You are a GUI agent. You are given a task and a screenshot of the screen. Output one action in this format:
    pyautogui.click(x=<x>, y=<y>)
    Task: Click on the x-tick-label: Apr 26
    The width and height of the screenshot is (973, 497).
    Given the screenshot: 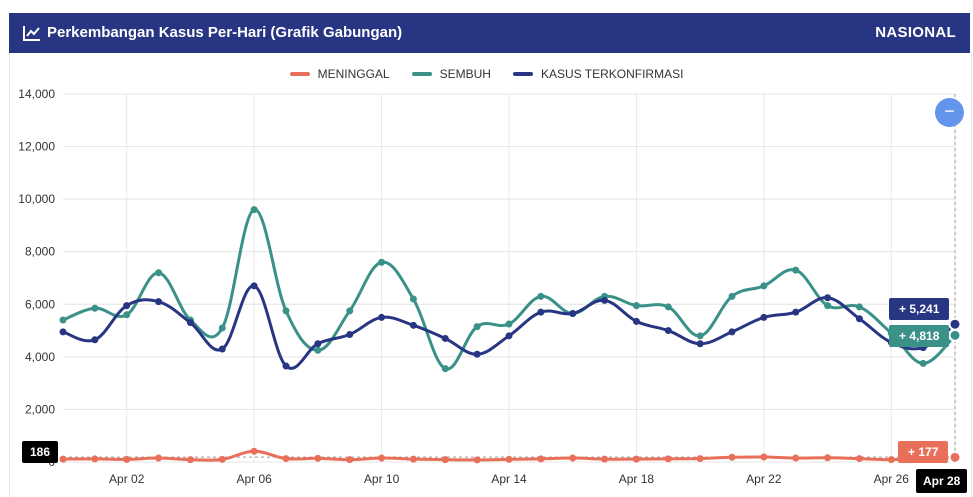 What is the action you would take?
    pyautogui.click(x=892, y=479)
    